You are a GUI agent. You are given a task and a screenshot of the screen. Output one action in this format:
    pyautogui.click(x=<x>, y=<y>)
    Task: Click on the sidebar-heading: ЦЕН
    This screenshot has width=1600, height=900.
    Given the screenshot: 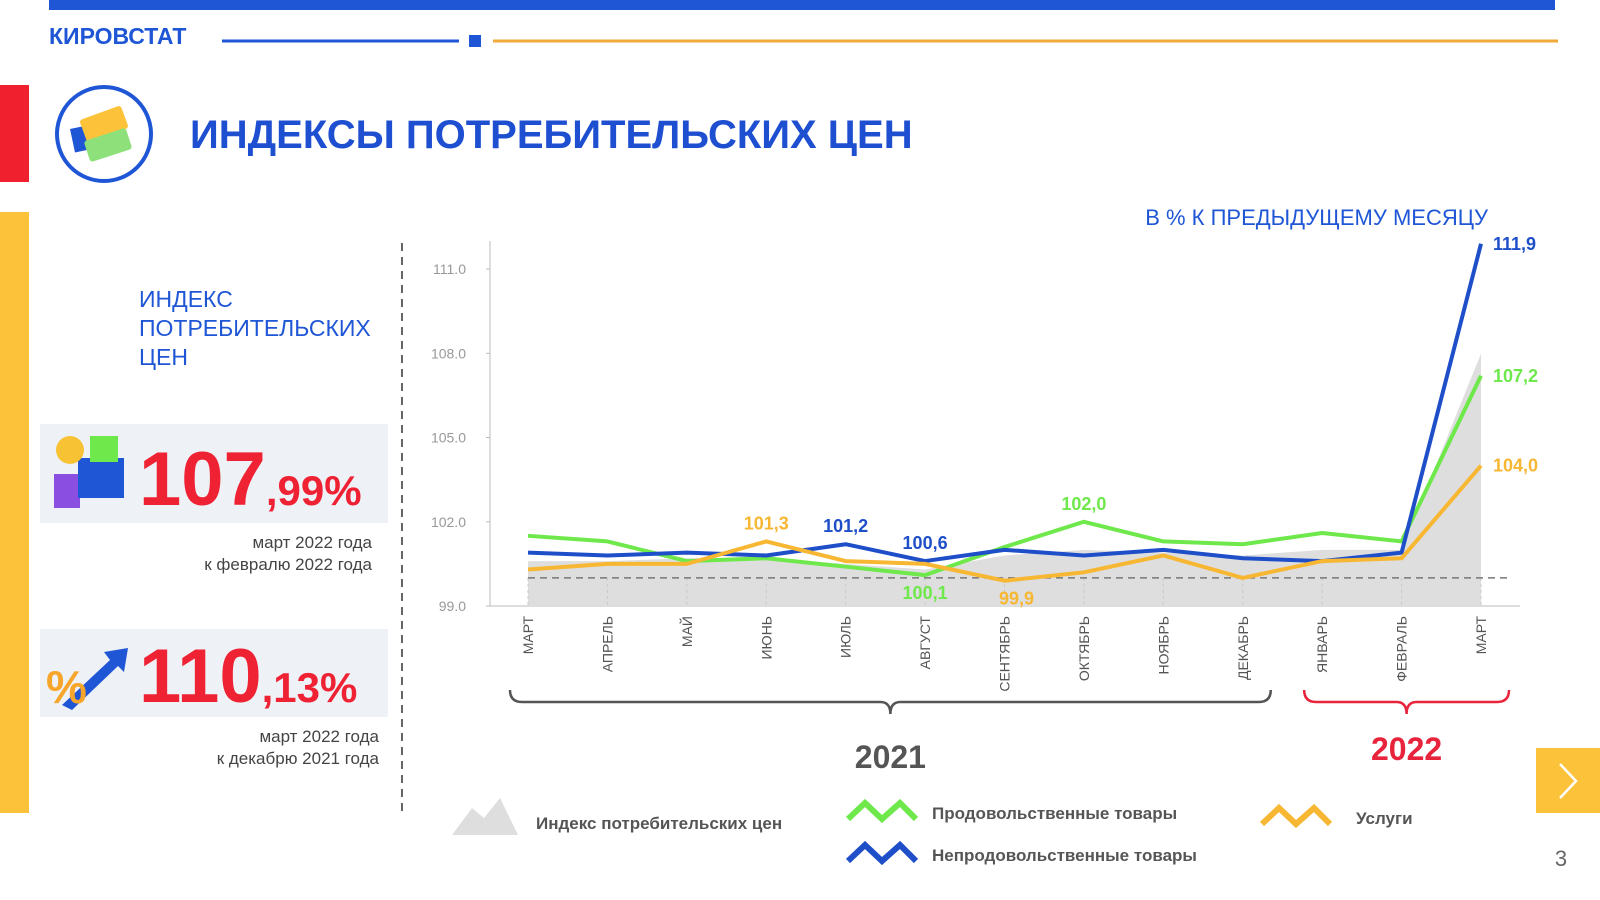 What is the action you would take?
    pyautogui.click(x=163, y=357)
    